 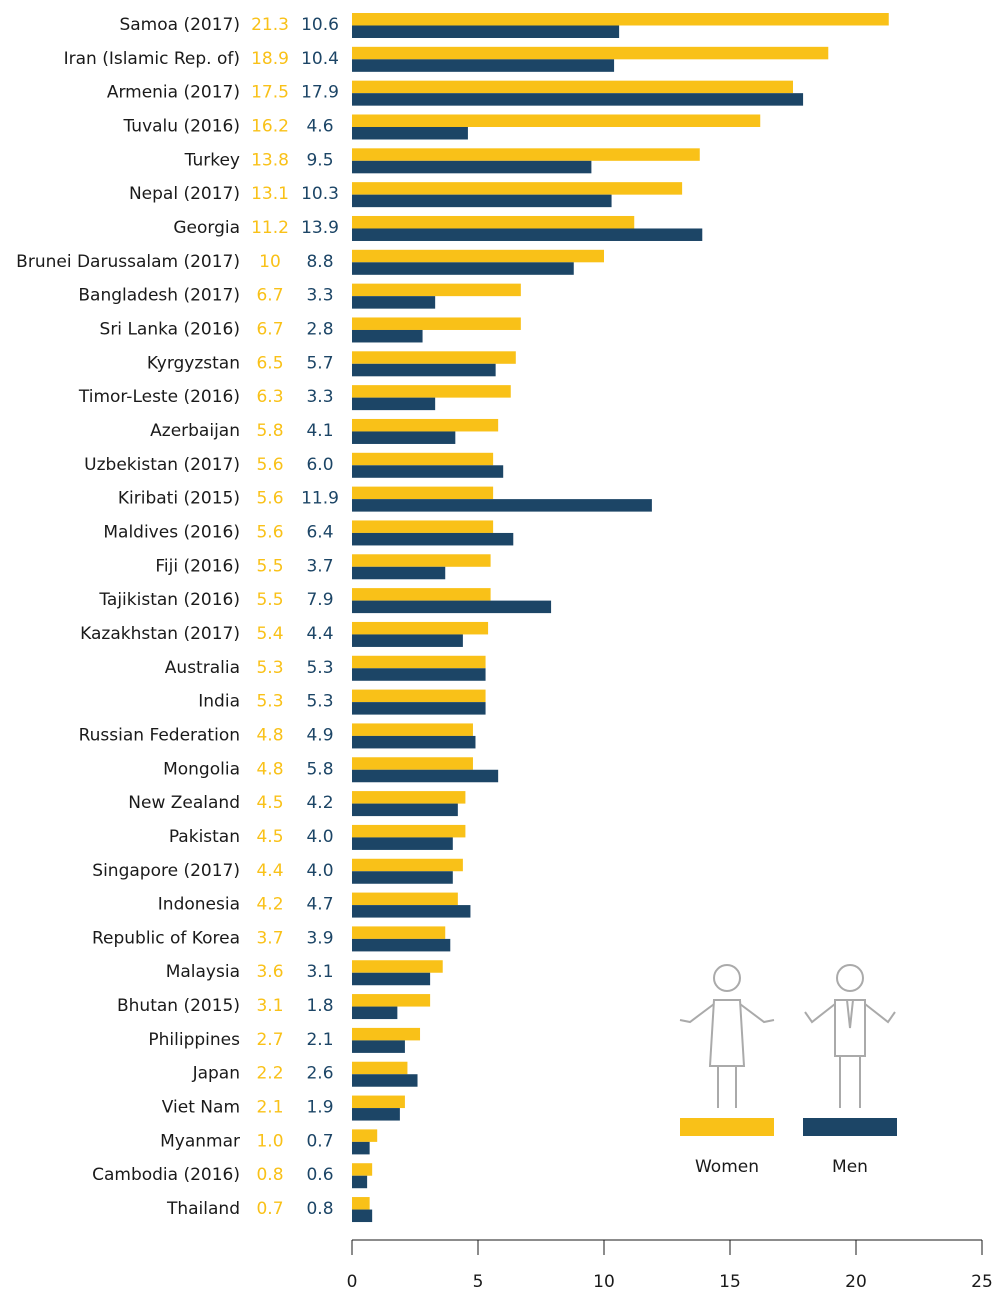 I want to click on value-label: 9.5, so click(x=319, y=160).